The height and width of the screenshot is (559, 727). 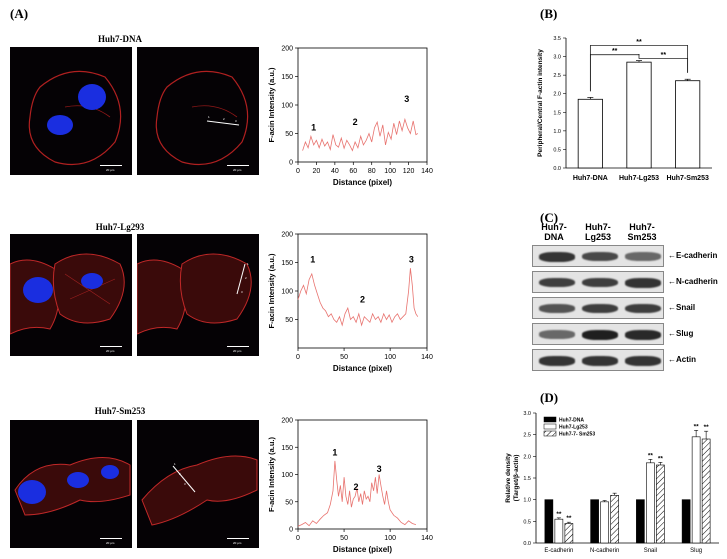 I want to click on wb-header-dna: Huh7- DNA, so click(x=554, y=232).